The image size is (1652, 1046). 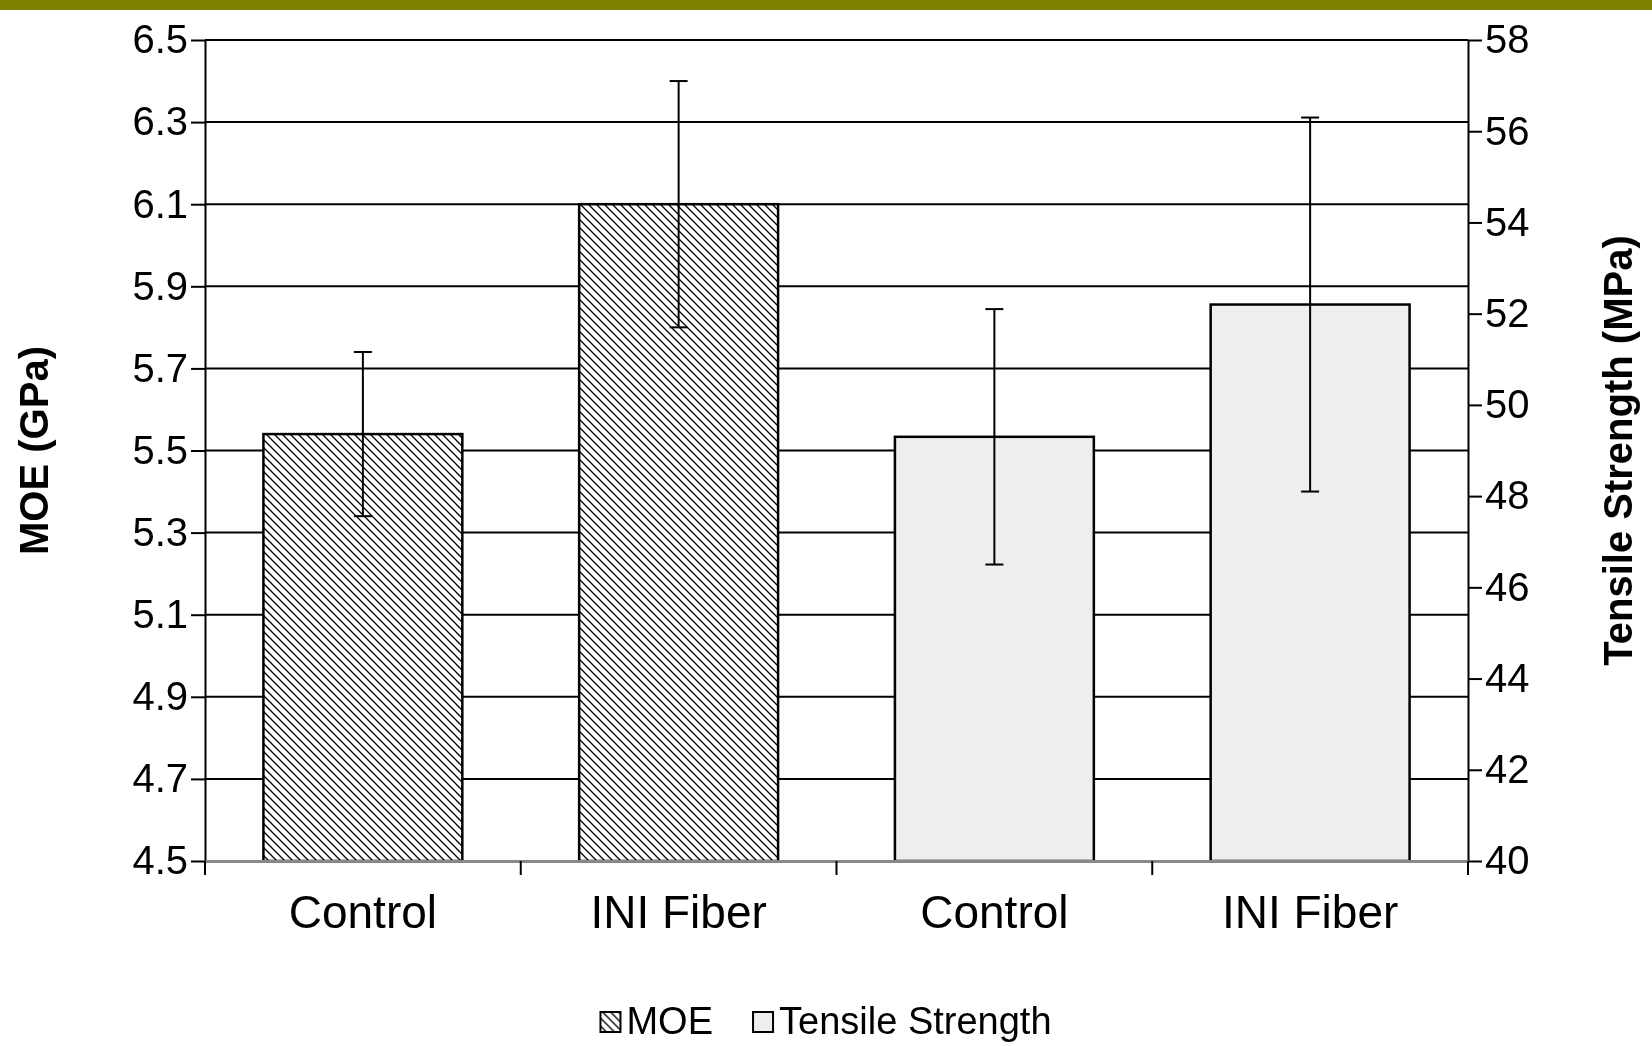 I want to click on y2-tick-label: 44, so click(x=1507, y=677).